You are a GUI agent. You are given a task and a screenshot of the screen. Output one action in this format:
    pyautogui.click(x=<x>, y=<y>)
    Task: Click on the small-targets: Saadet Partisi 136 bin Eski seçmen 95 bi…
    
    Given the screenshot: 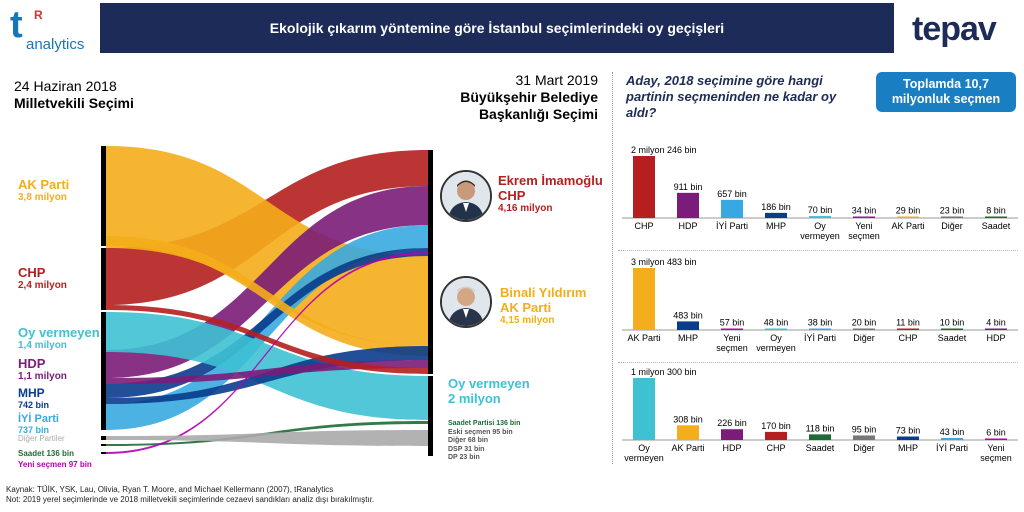 What is the action you would take?
    pyautogui.click(x=484, y=441)
    